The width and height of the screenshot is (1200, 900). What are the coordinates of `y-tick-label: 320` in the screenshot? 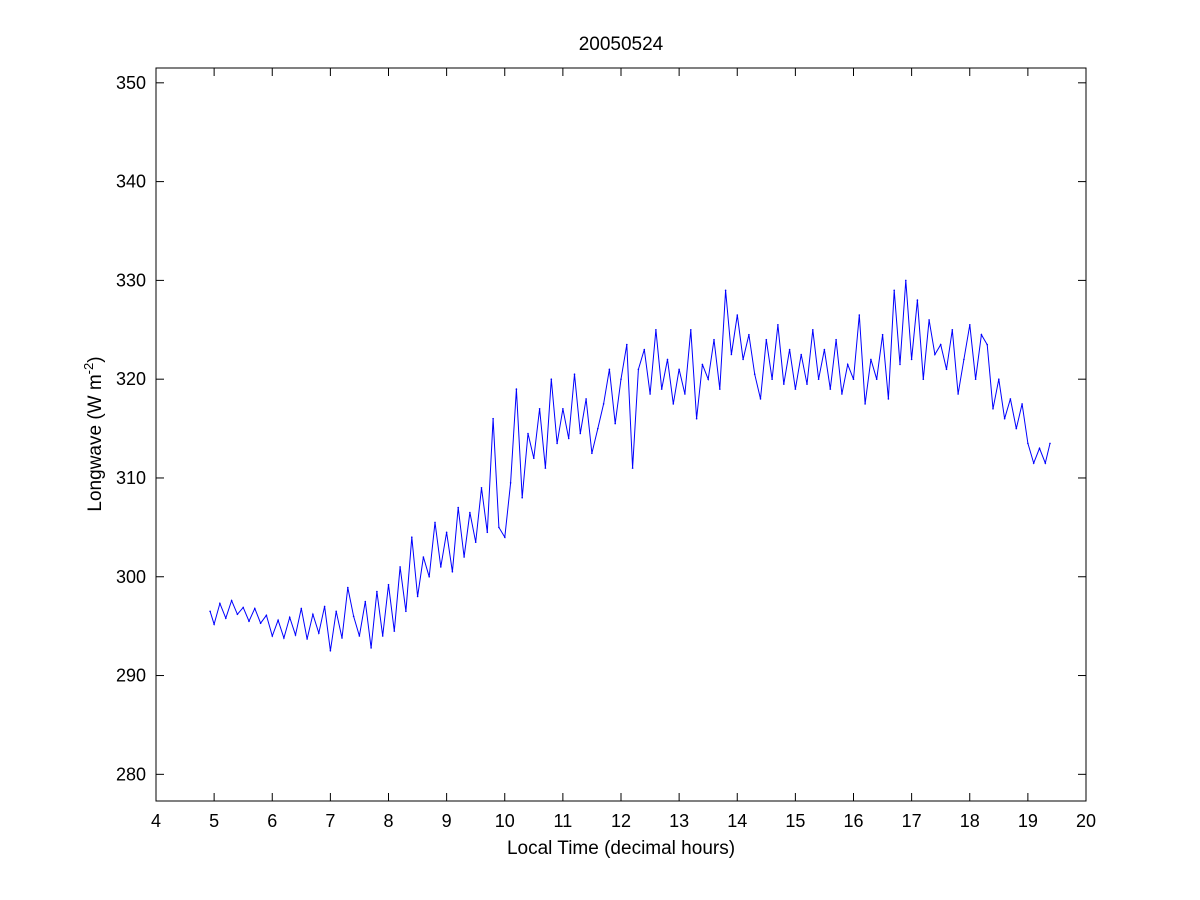 It's located at (131, 379).